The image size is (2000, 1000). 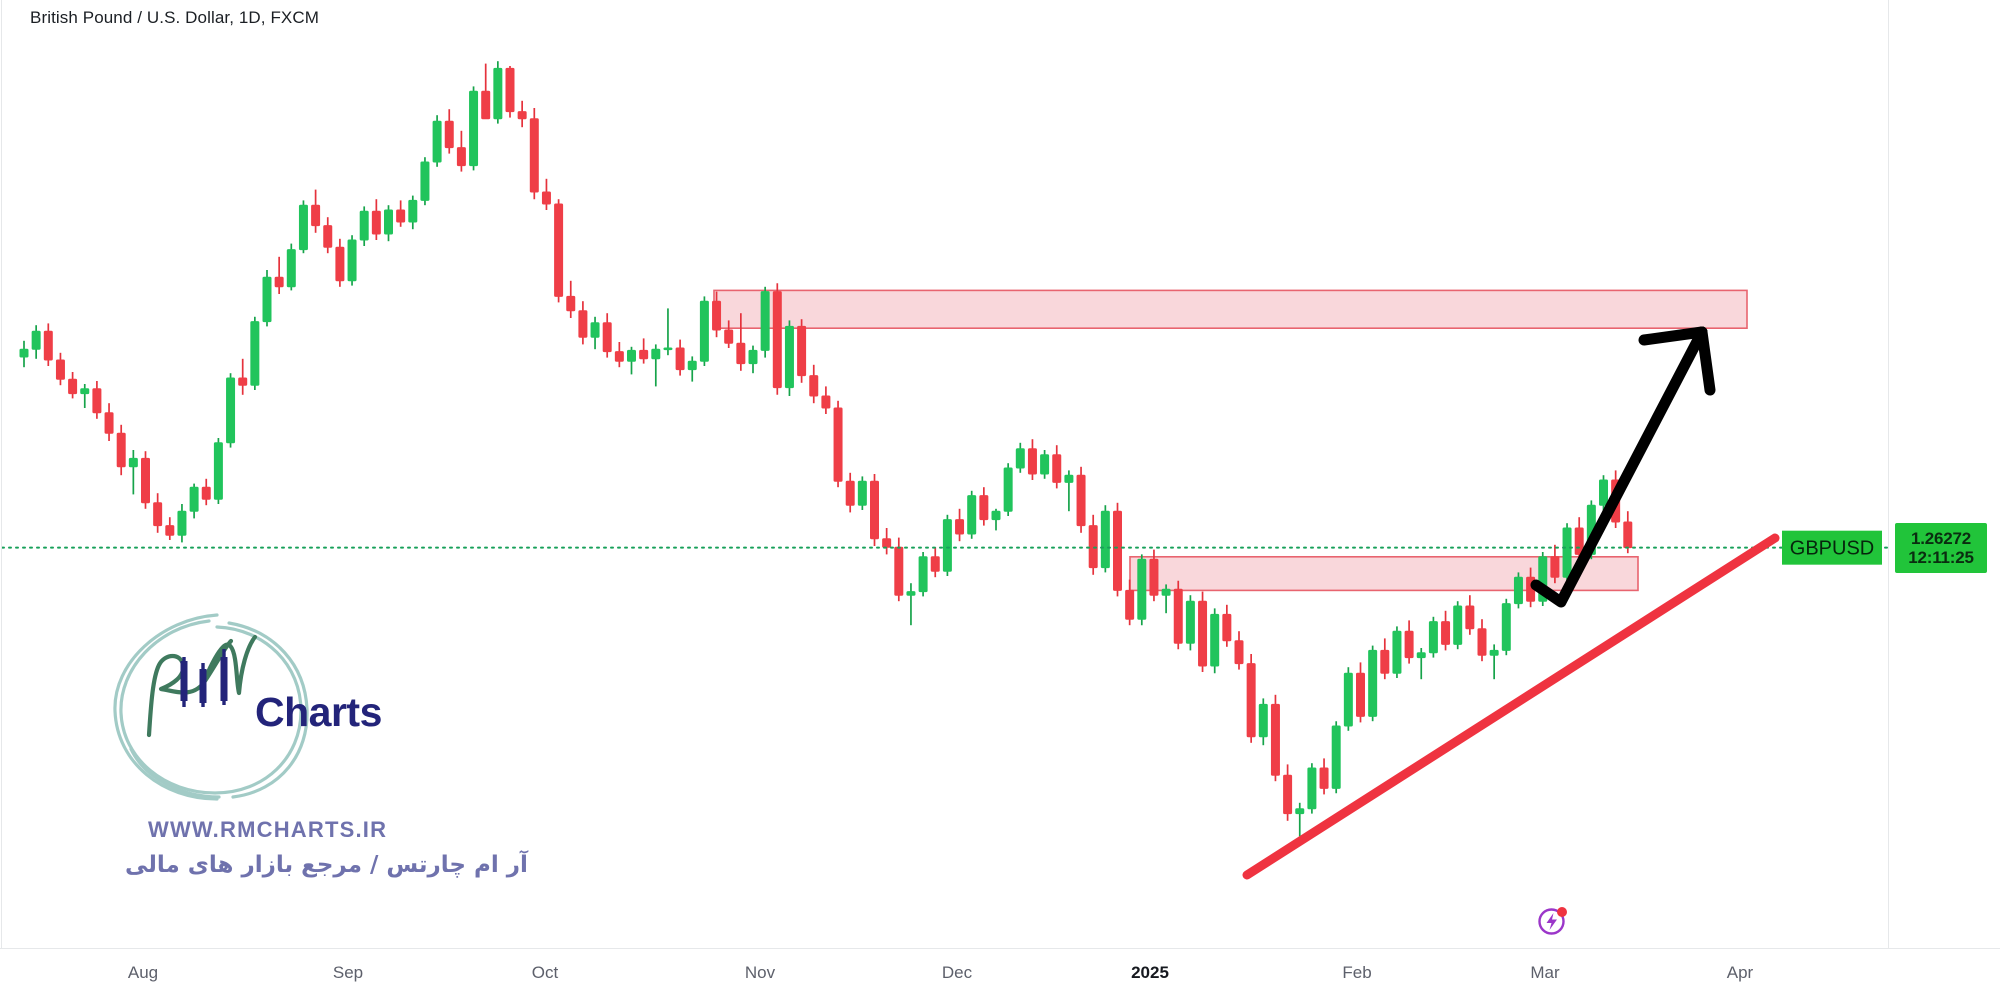 What do you see at coordinates (1150, 972) in the screenshot?
I see `time-tick: 2025` at bounding box center [1150, 972].